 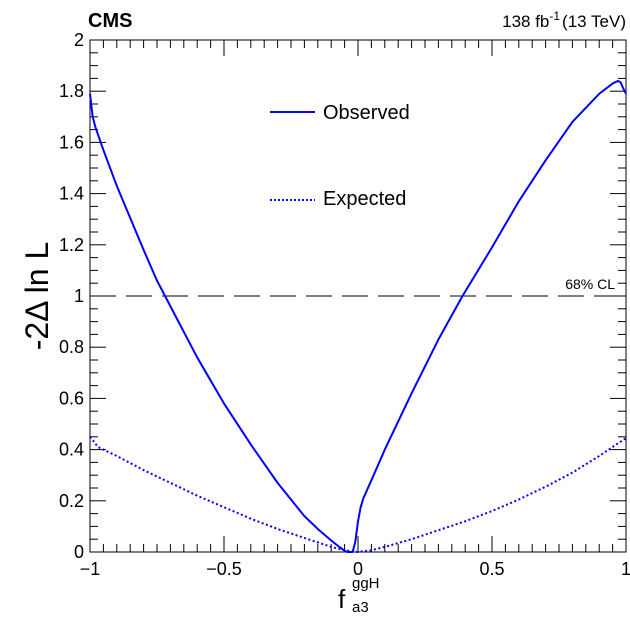 What do you see at coordinates (590, 284) in the screenshot?
I see `reference-line-label: 68% CL` at bounding box center [590, 284].